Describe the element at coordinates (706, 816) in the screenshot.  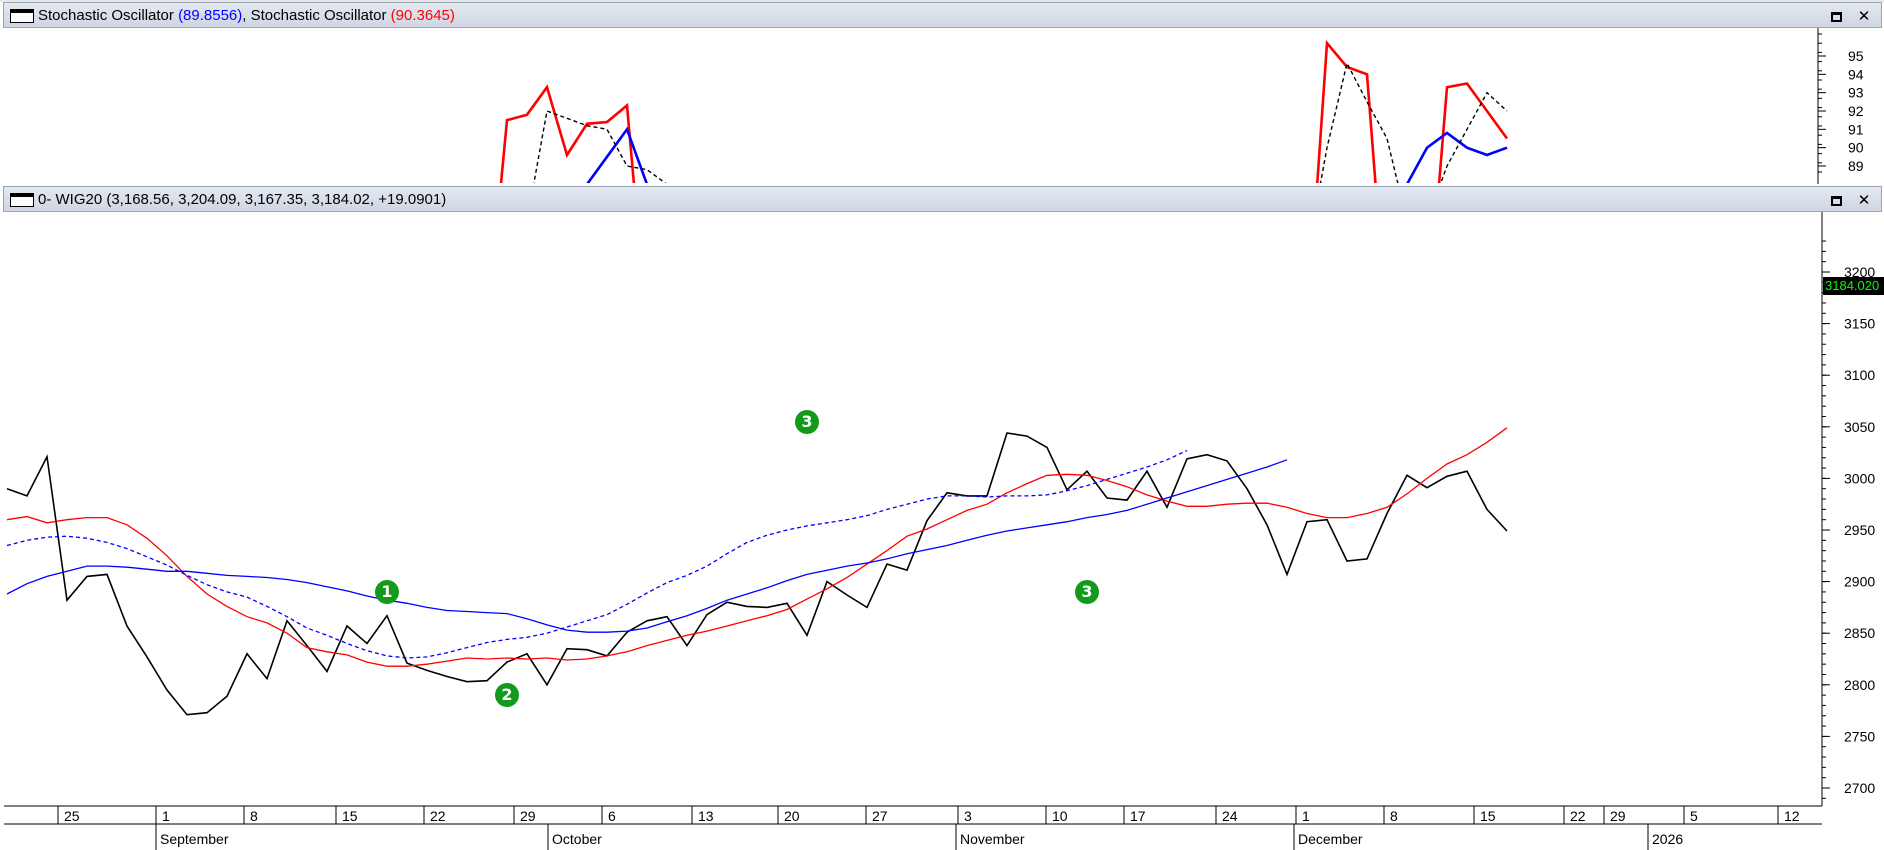
I see `date-week-label: 13` at that location.